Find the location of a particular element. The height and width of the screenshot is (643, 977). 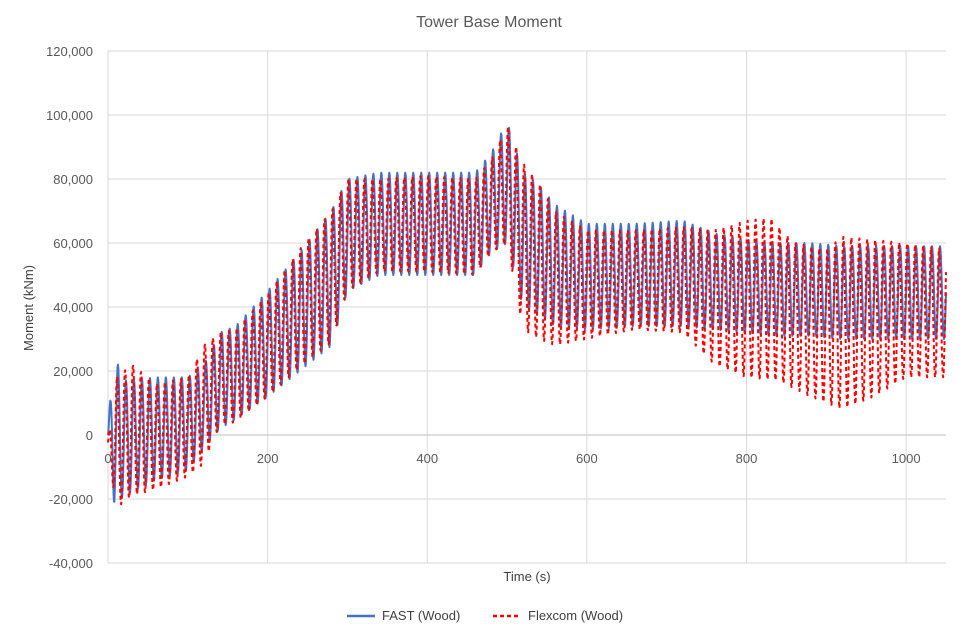

y-axis-label: Moment (kNm) is located at coordinates (28, 308).